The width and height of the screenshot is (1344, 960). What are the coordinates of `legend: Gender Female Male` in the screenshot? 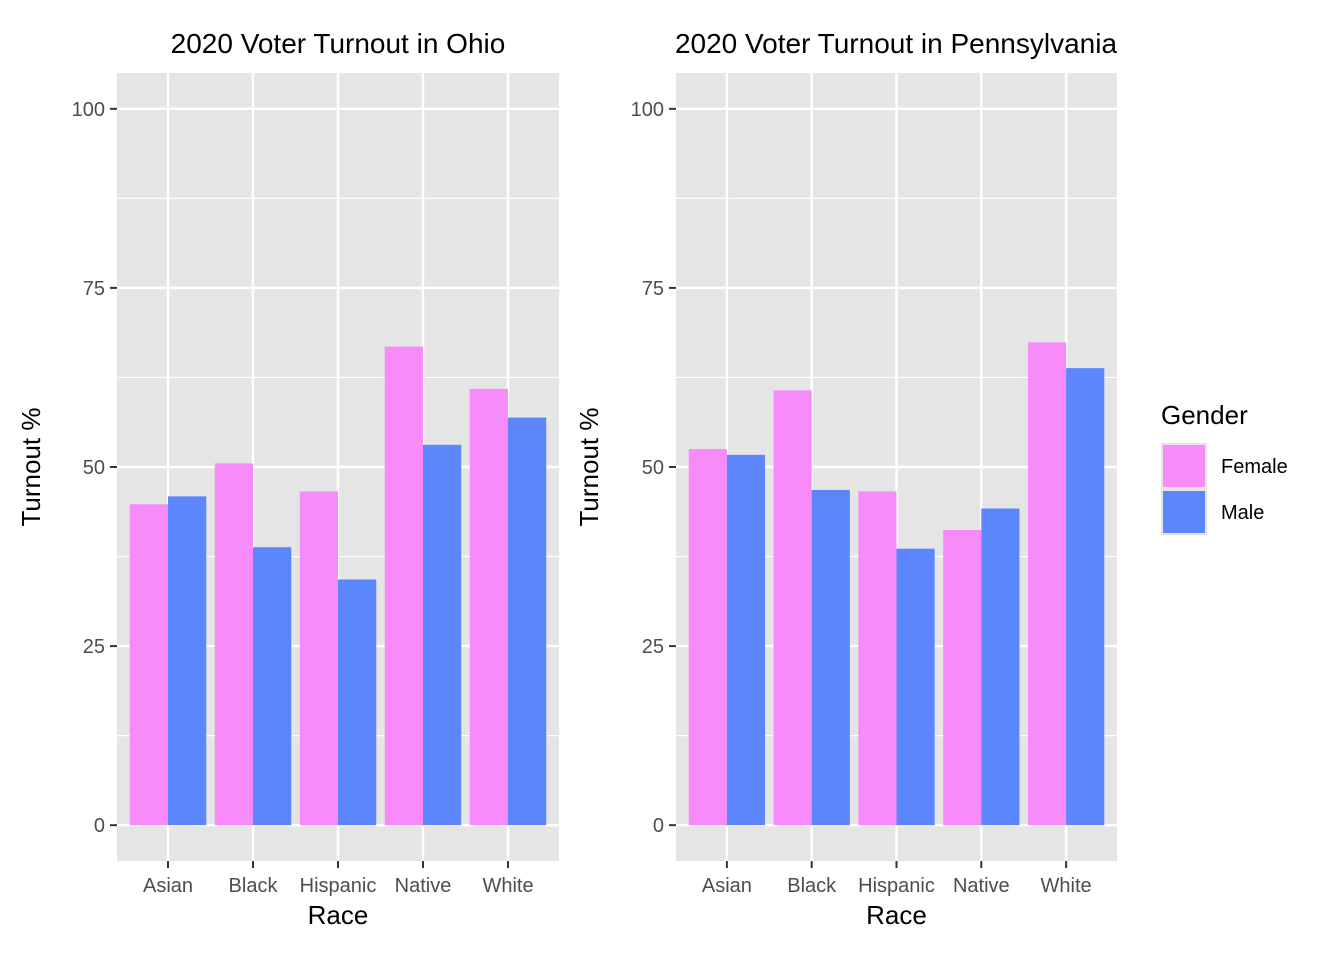 It's located at (1224, 467).